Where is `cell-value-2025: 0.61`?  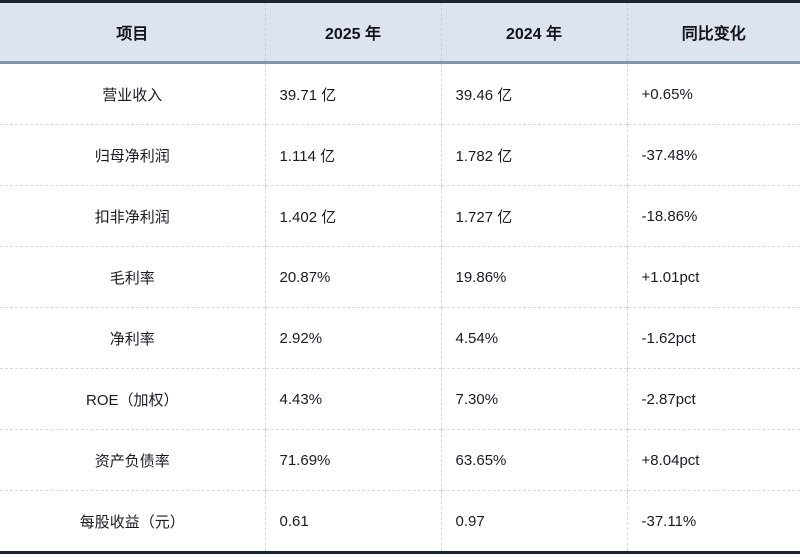
cell-value-2025: 0.61 is located at coordinates (352, 521).